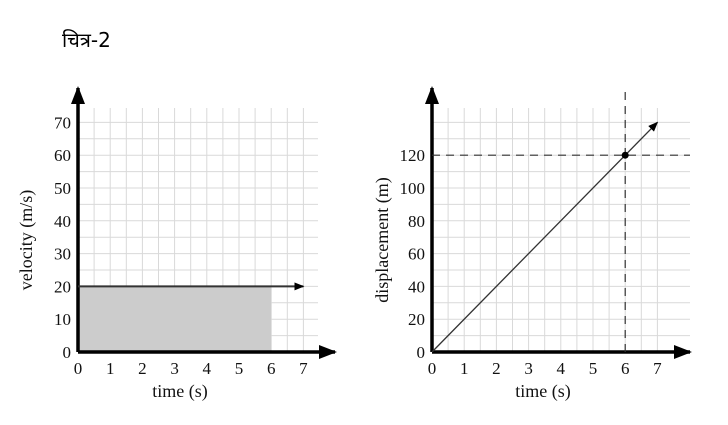 This screenshot has height=425, width=728. What do you see at coordinates (496, 368) in the screenshot?
I see `right-chart-x-tick-label: 2` at bounding box center [496, 368].